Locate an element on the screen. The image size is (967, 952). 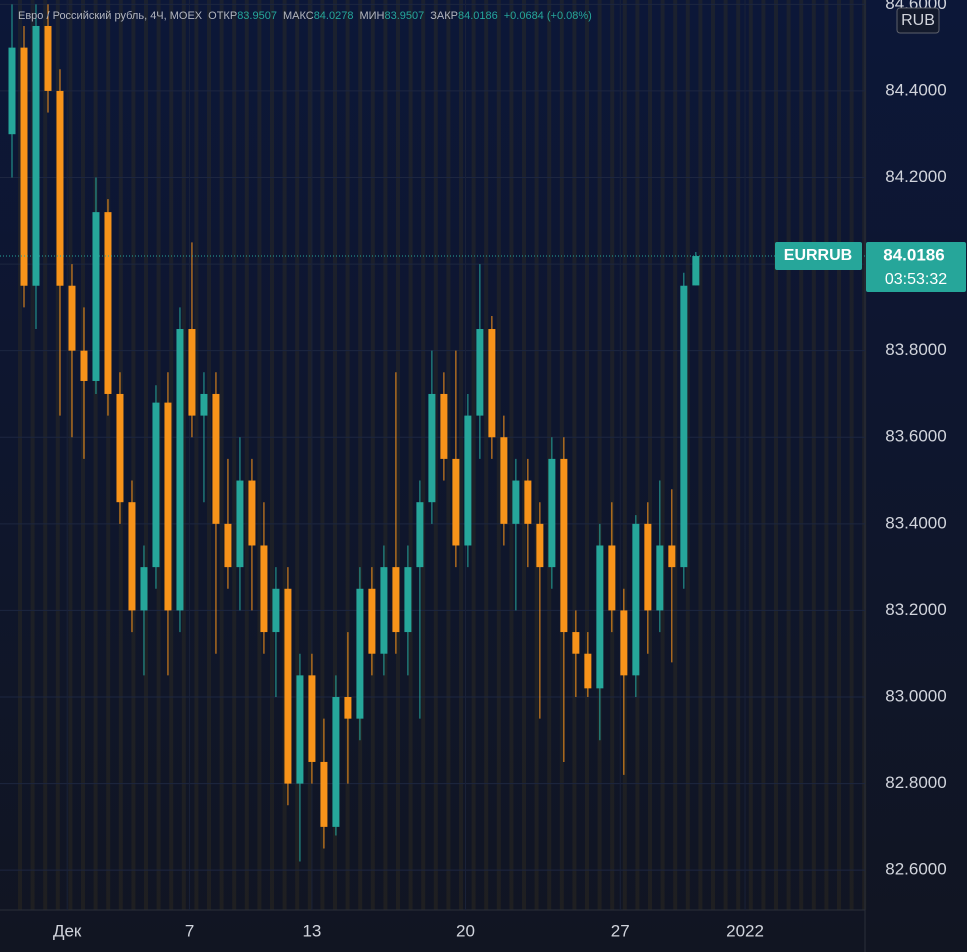
x-tick-label: 2022 is located at coordinates (745, 930).